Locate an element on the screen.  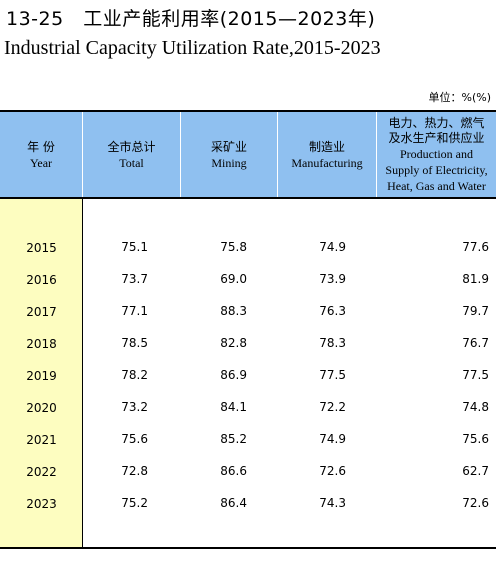
cell-manufacturing: 77.5 is located at coordinates (332, 375).